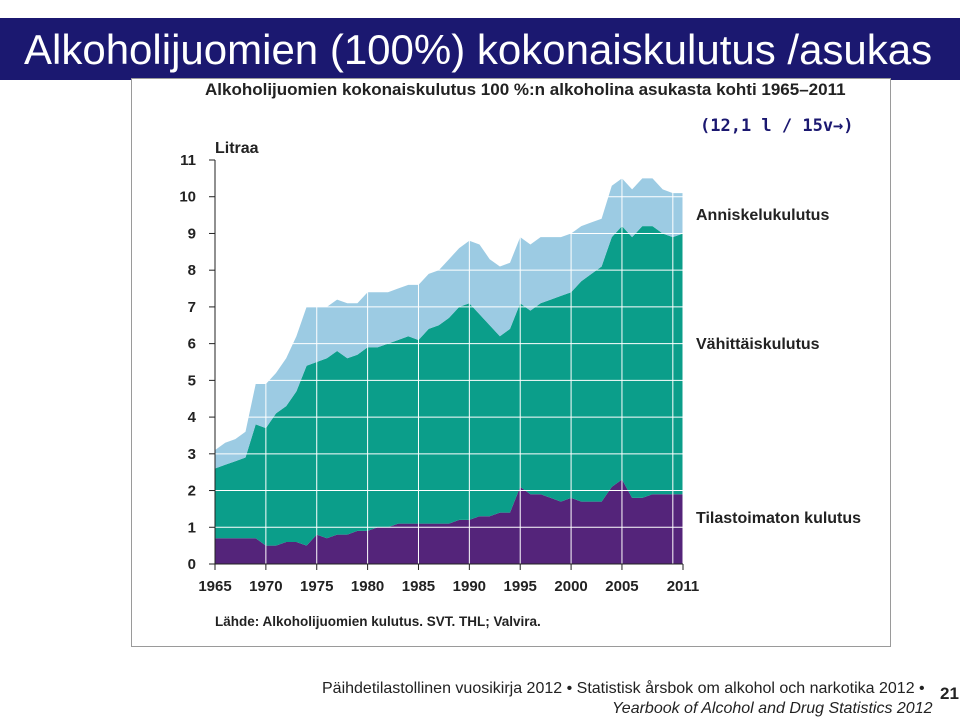  What do you see at coordinates (192, 307) in the screenshot?
I see `y-tick-label: 7` at bounding box center [192, 307].